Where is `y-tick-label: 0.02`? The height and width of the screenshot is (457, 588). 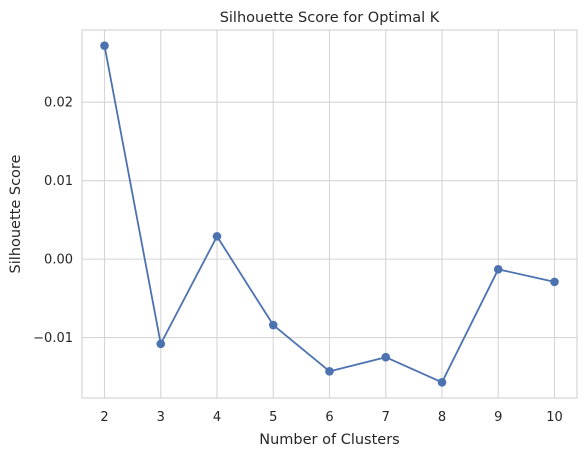 y-tick-label: 0.02 is located at coordinates (58, 103).